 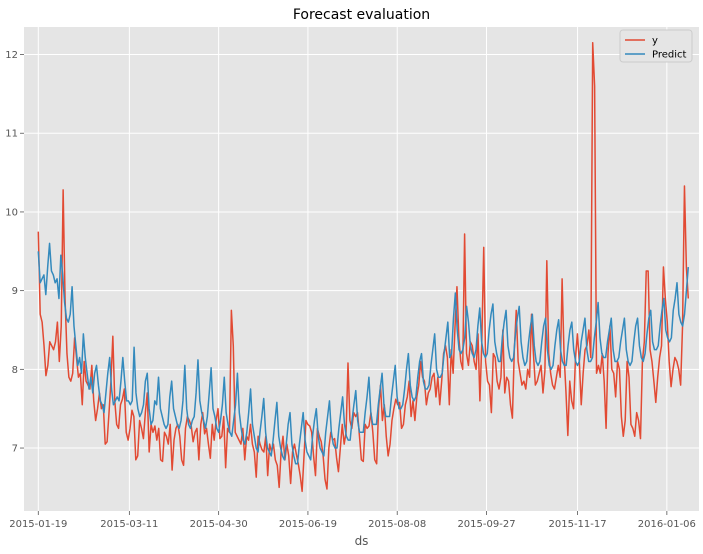 What do you see at coordinates (11, 134) in the screenshot?
I see `y-tick-label: 11` at bounding box center [11, 134].